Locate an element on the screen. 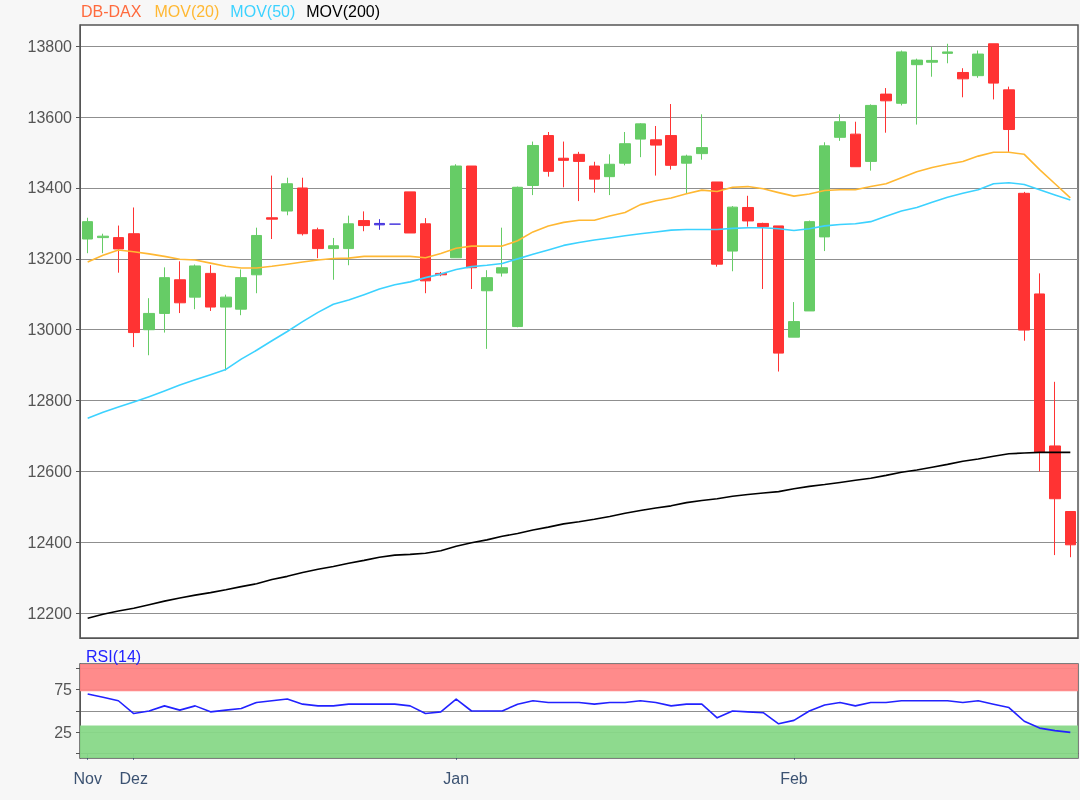  chart-title: DB-DAX is located at coordinates (111, 11).